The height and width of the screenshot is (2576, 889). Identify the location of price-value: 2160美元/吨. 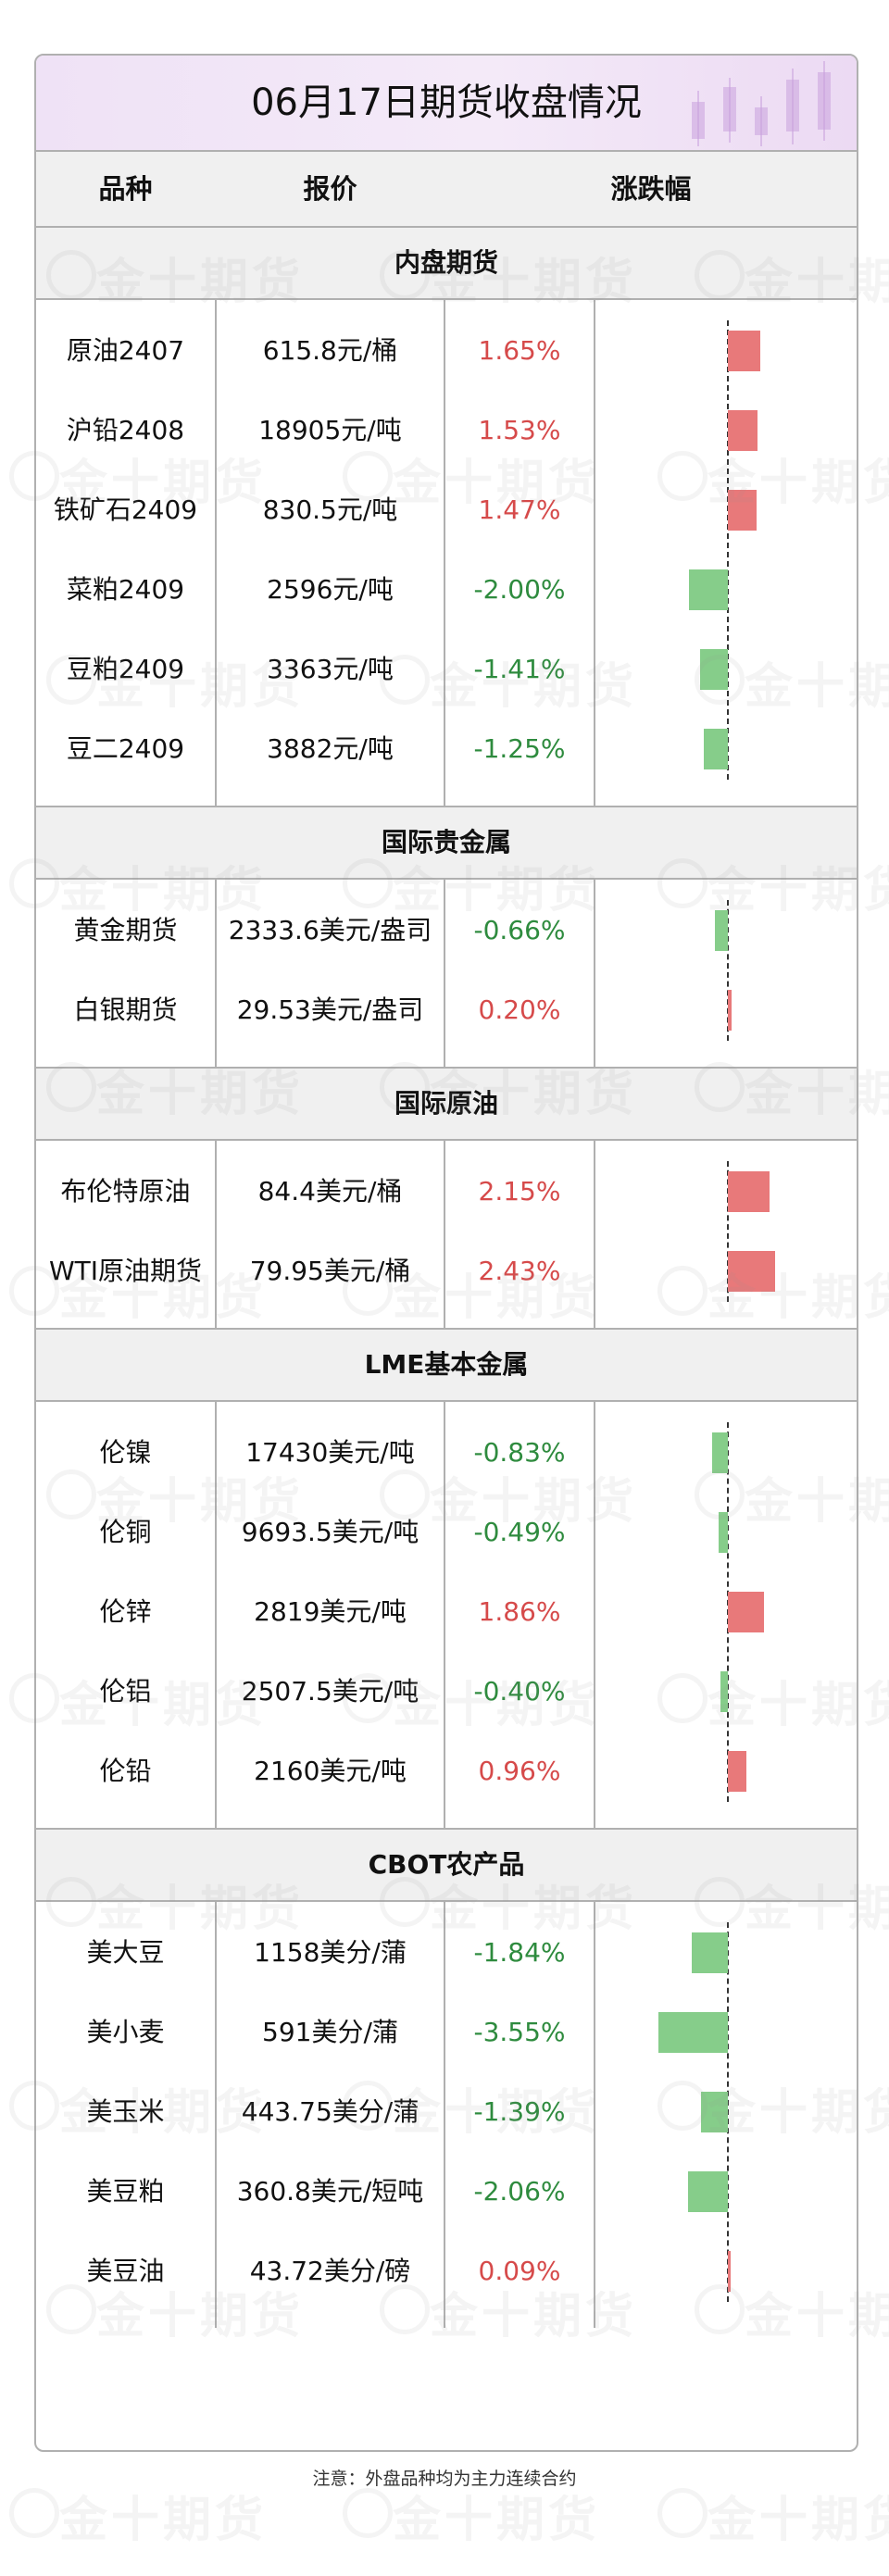
(330, 1771).